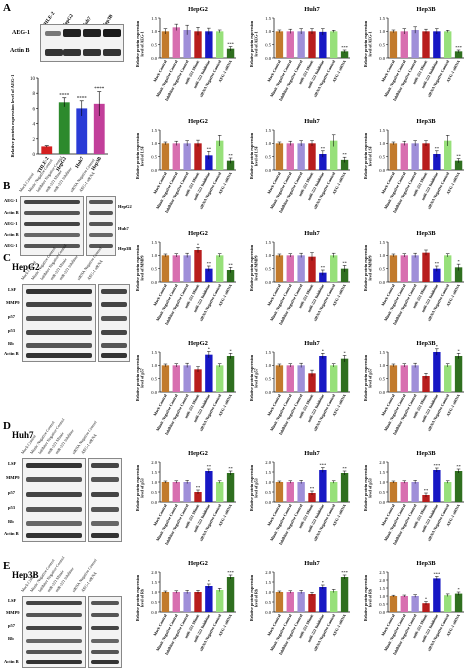 Image resolution: width=474 pixels, height=669 pixels. What do you see at coordinates (7, 8) in the screenshot?
I see `panel-letter-a: A` at bounding box center [7, 8].